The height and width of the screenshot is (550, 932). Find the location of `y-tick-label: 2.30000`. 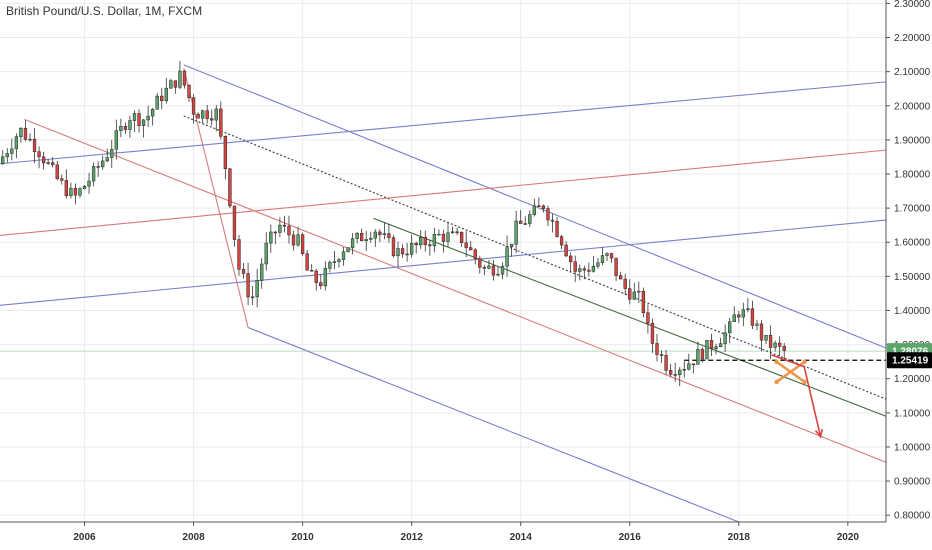

y-tick-label: 2.30000 is located at coordinates (912, 5).